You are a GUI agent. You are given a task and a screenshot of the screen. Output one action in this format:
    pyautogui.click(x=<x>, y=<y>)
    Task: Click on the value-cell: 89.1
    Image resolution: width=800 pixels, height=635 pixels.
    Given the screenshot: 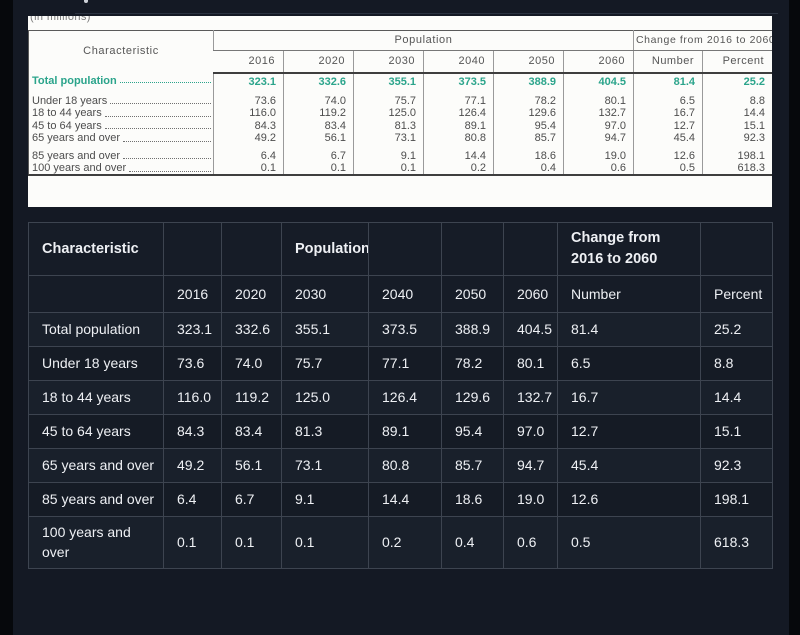 What is the action you would take?
    pyautogui.click(x=405, y=432)
    